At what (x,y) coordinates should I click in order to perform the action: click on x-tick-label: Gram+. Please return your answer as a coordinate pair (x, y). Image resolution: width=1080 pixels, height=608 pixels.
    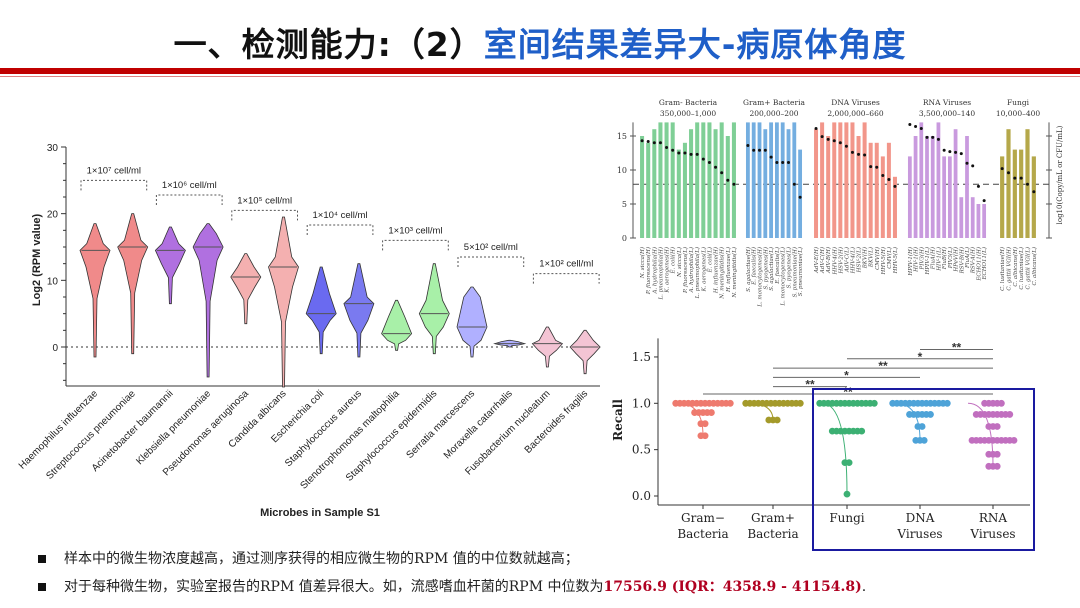
    Looking at the image, I should click on (773, 518).